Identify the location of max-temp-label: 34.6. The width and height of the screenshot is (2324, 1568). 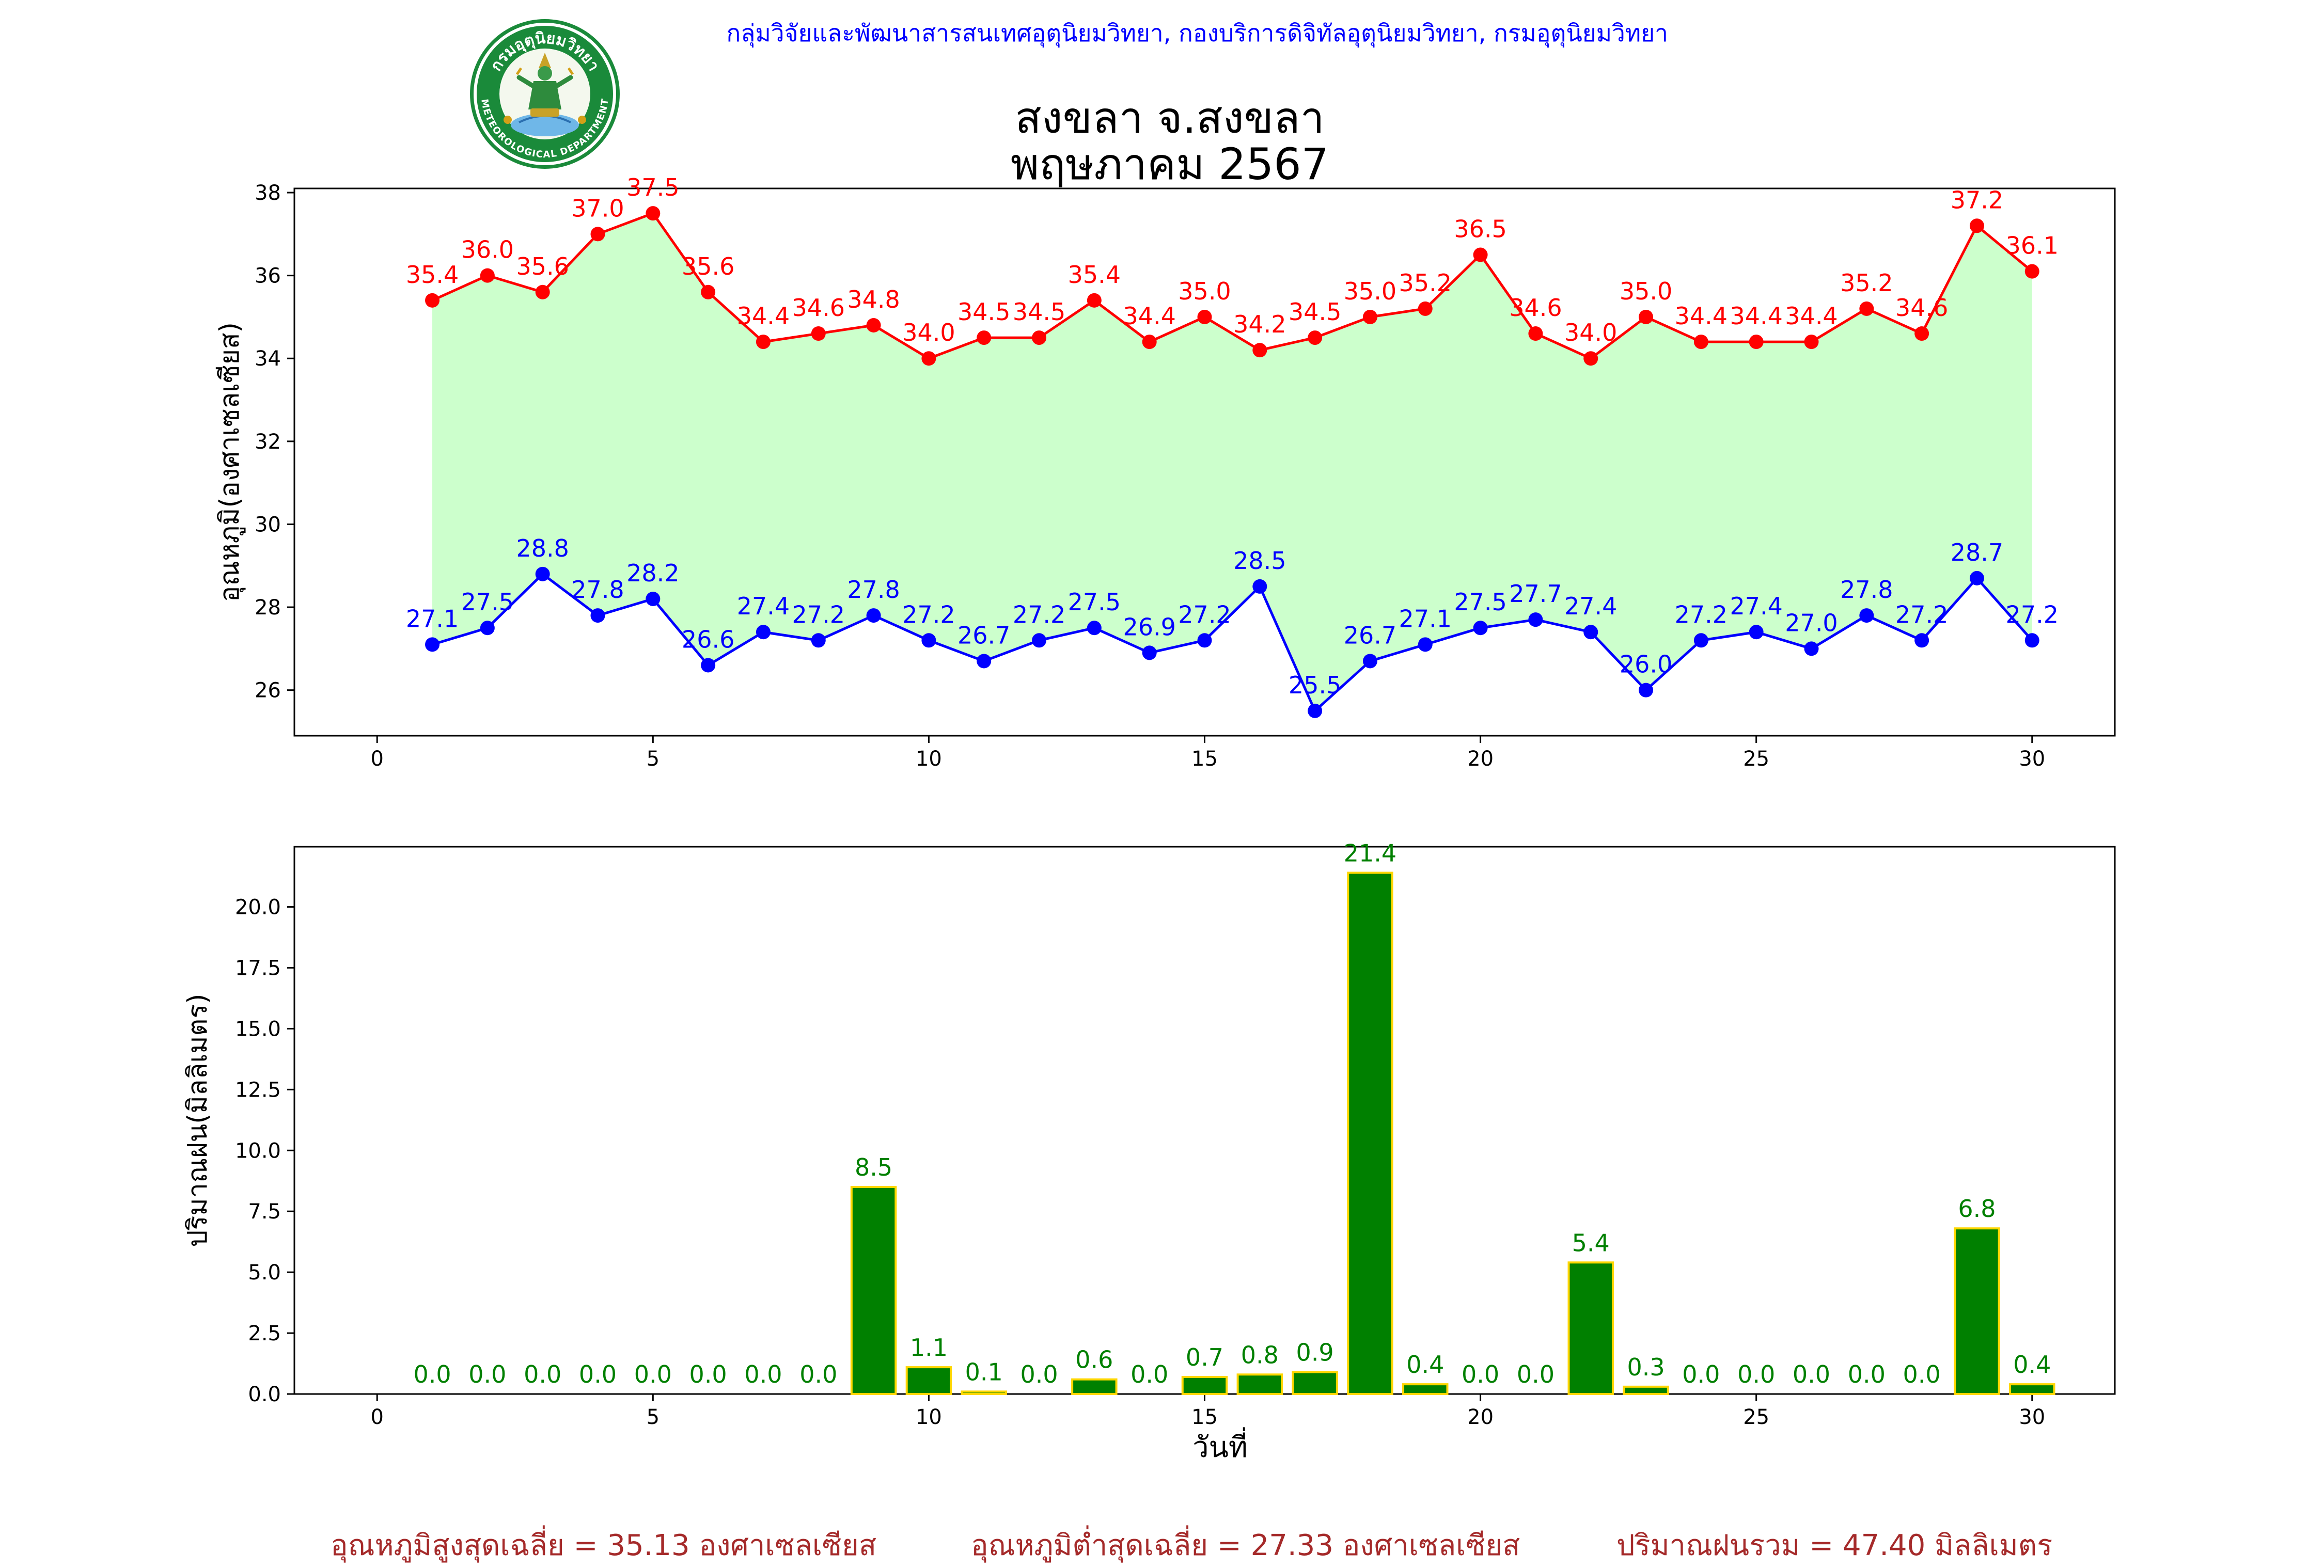
(819, 308).